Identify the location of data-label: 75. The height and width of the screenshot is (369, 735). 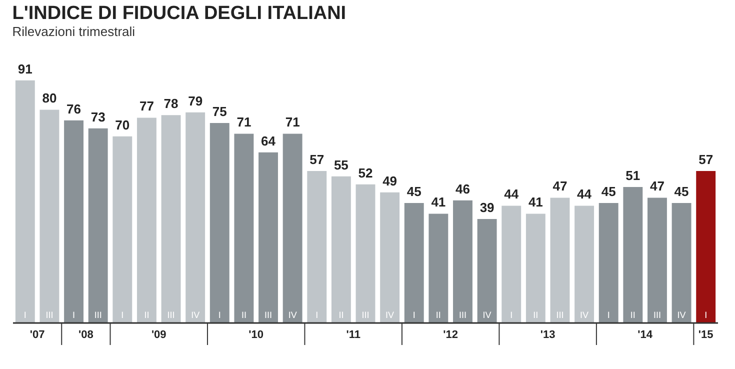
(219, 112).